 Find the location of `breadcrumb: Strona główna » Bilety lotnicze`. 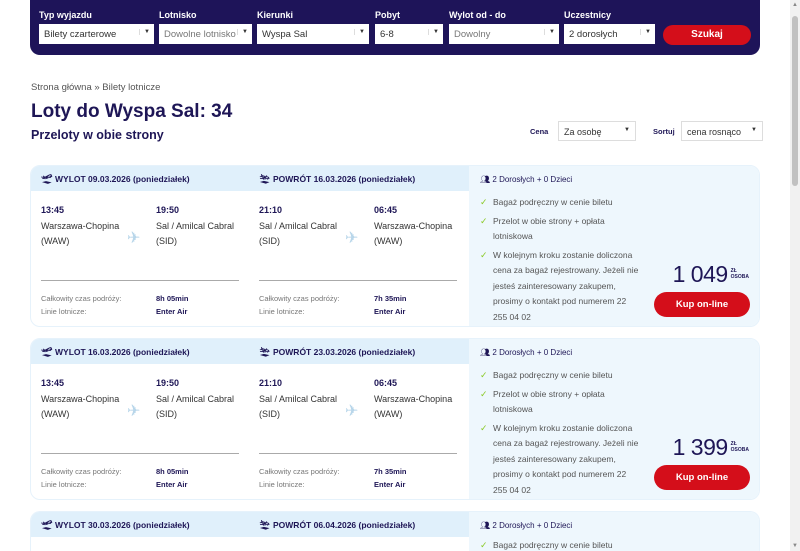

breadcrumb: Strona główna » Bilety lotnicze is located at coordinates (96, 87).